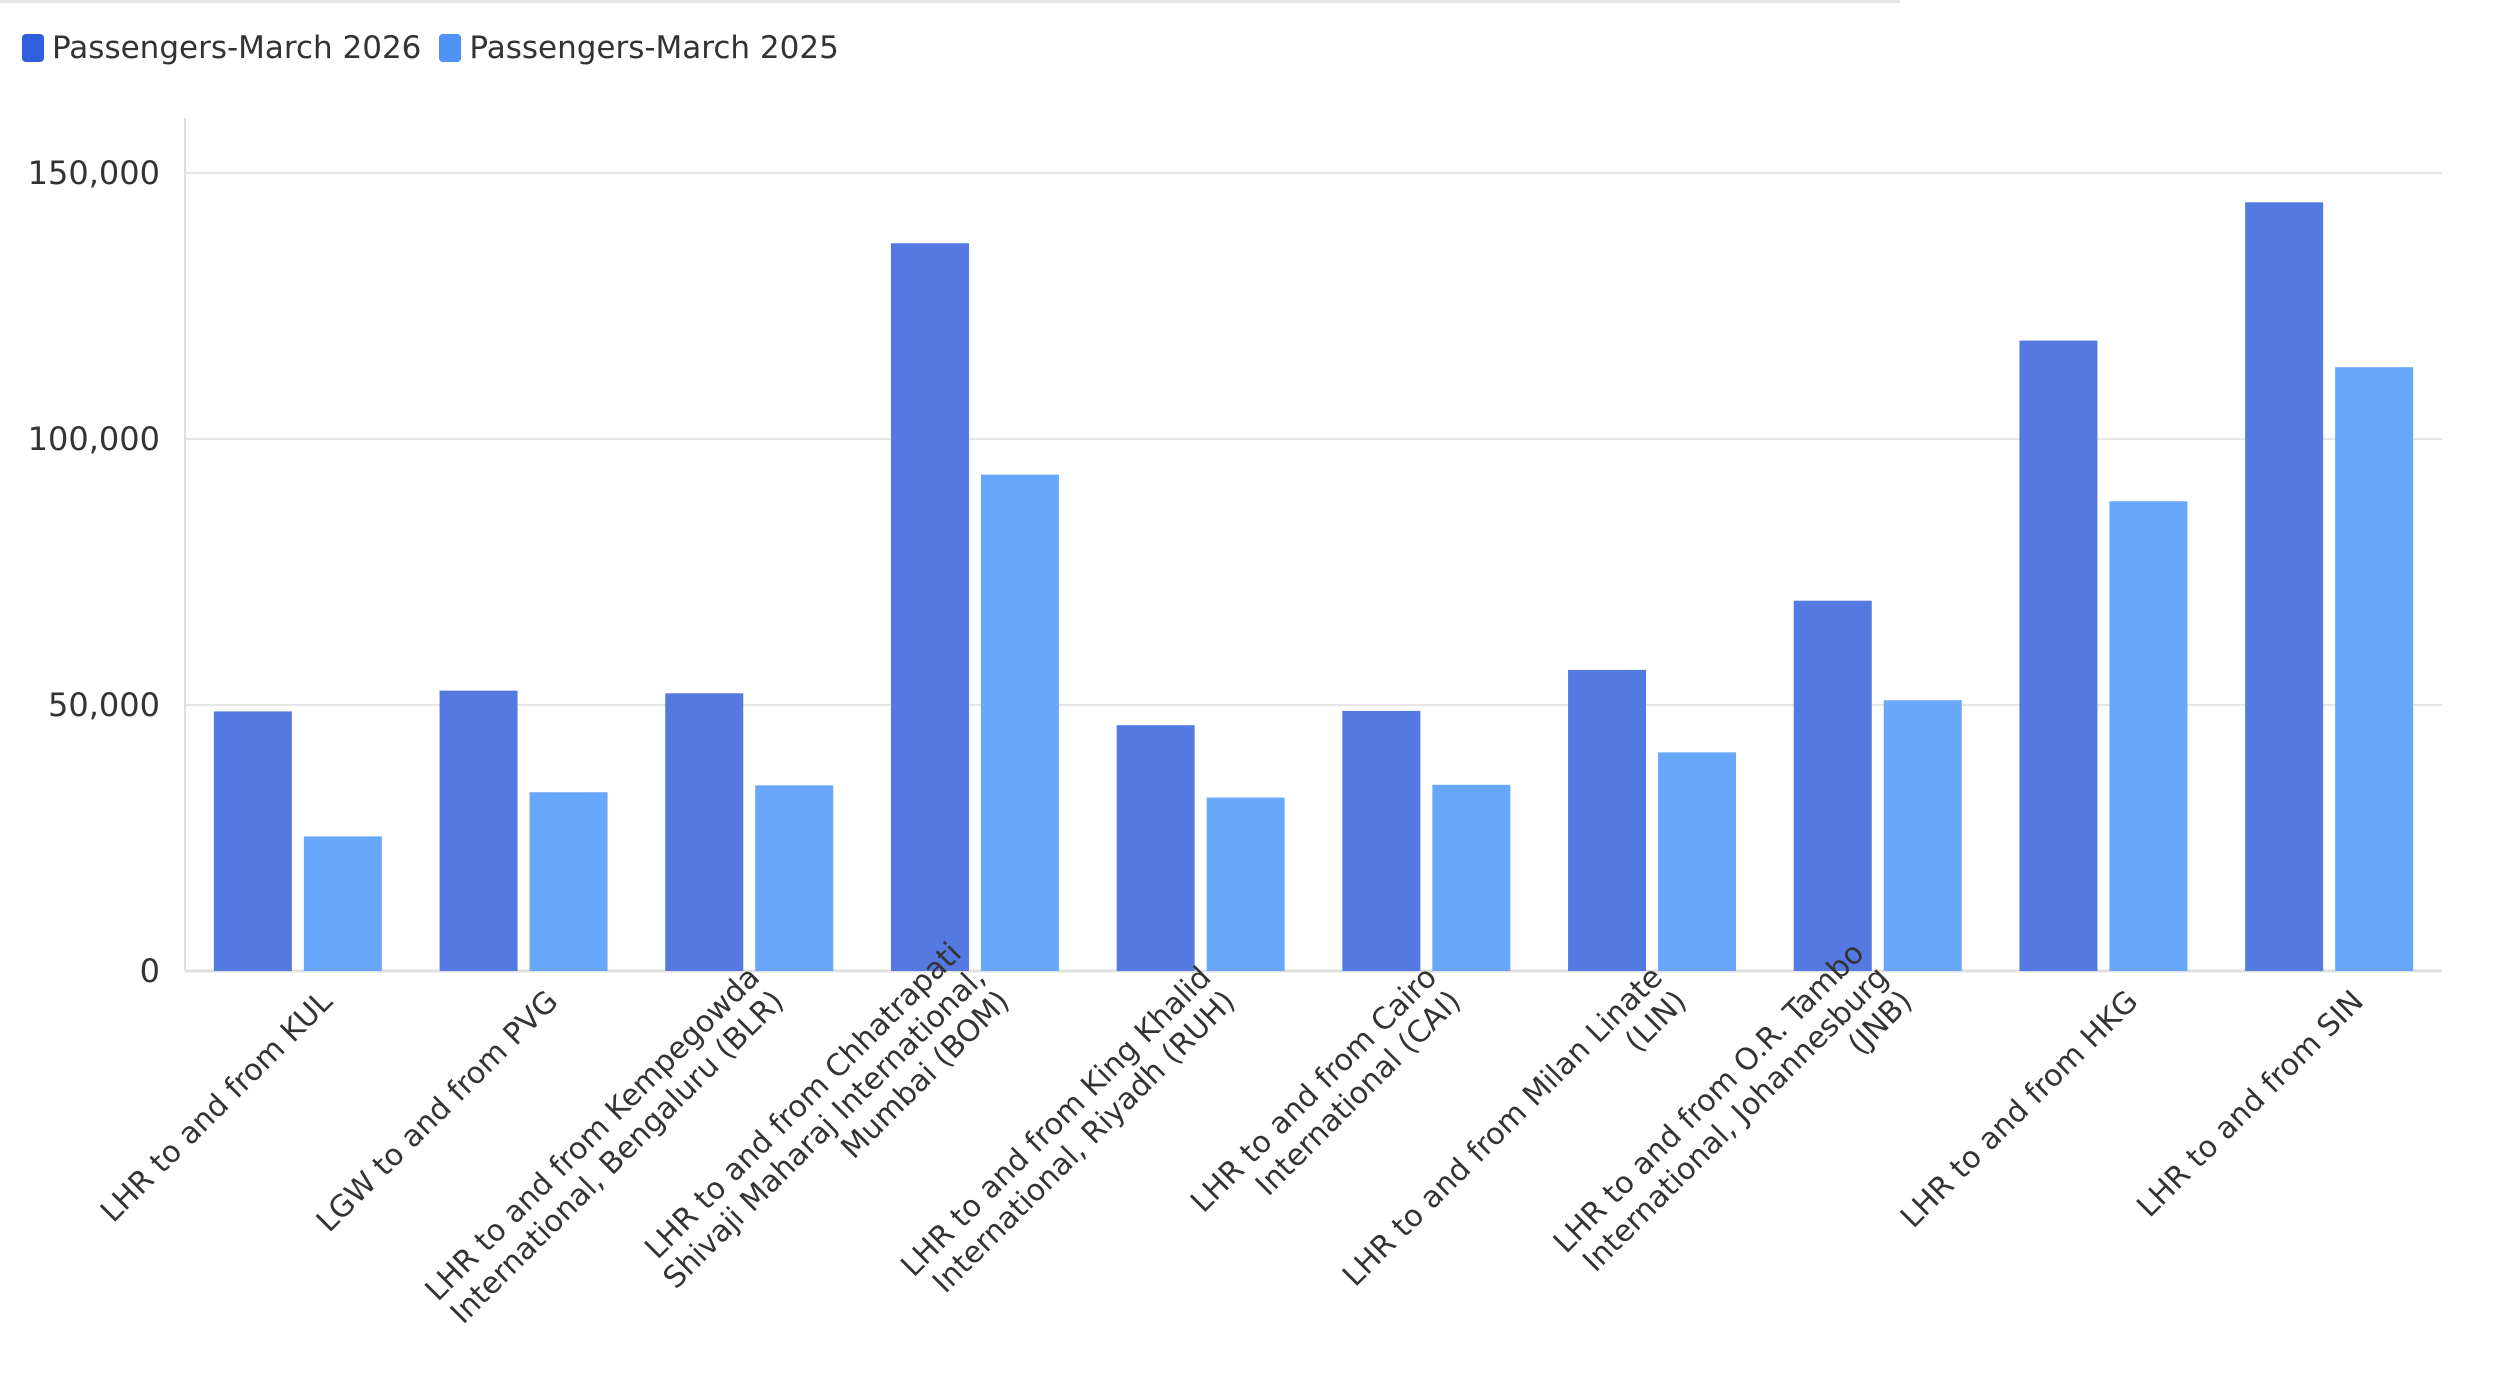 The width and height of the screenshot is (2506, 1394). I want to click on legend-label-march-2025: Passengers-March 2025, so click(654, 48).